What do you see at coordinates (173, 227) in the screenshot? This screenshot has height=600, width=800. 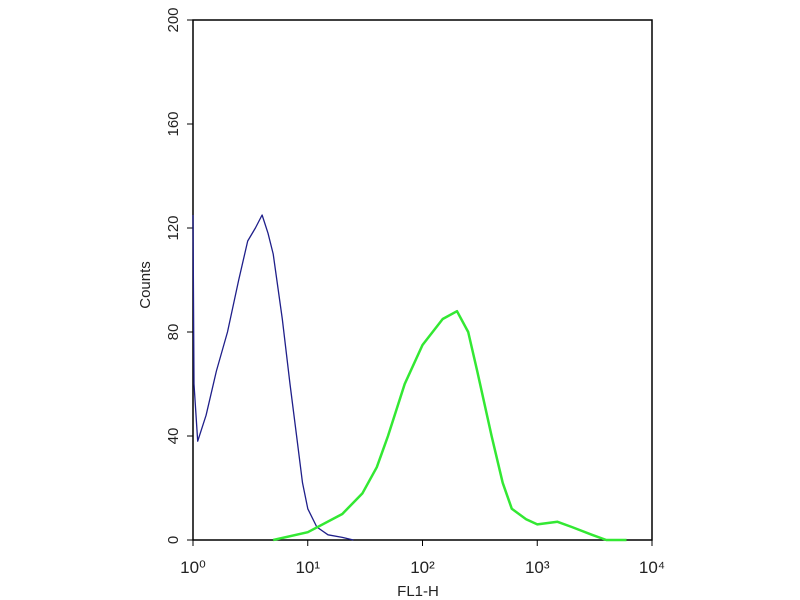 I see `y-tick-label: 120` at bounding box center [173, 227].